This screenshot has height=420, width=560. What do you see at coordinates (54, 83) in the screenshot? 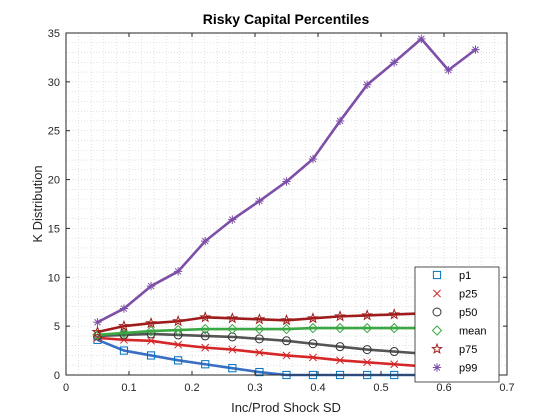
I see `y-tick-label: 30` at bounding box center [54, 83].